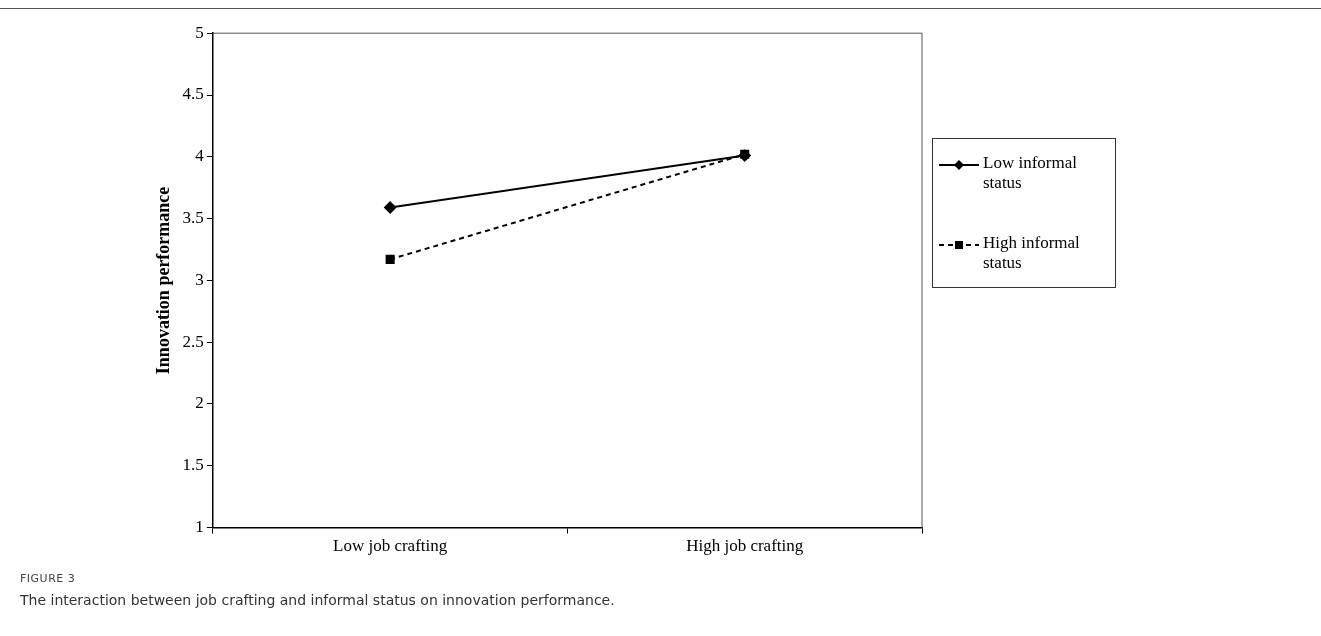 The image size is (1321, 636). Describe the element at coordinates (193, 94) in the screenshot. I see `y-tick-label: 4.5` at that location.